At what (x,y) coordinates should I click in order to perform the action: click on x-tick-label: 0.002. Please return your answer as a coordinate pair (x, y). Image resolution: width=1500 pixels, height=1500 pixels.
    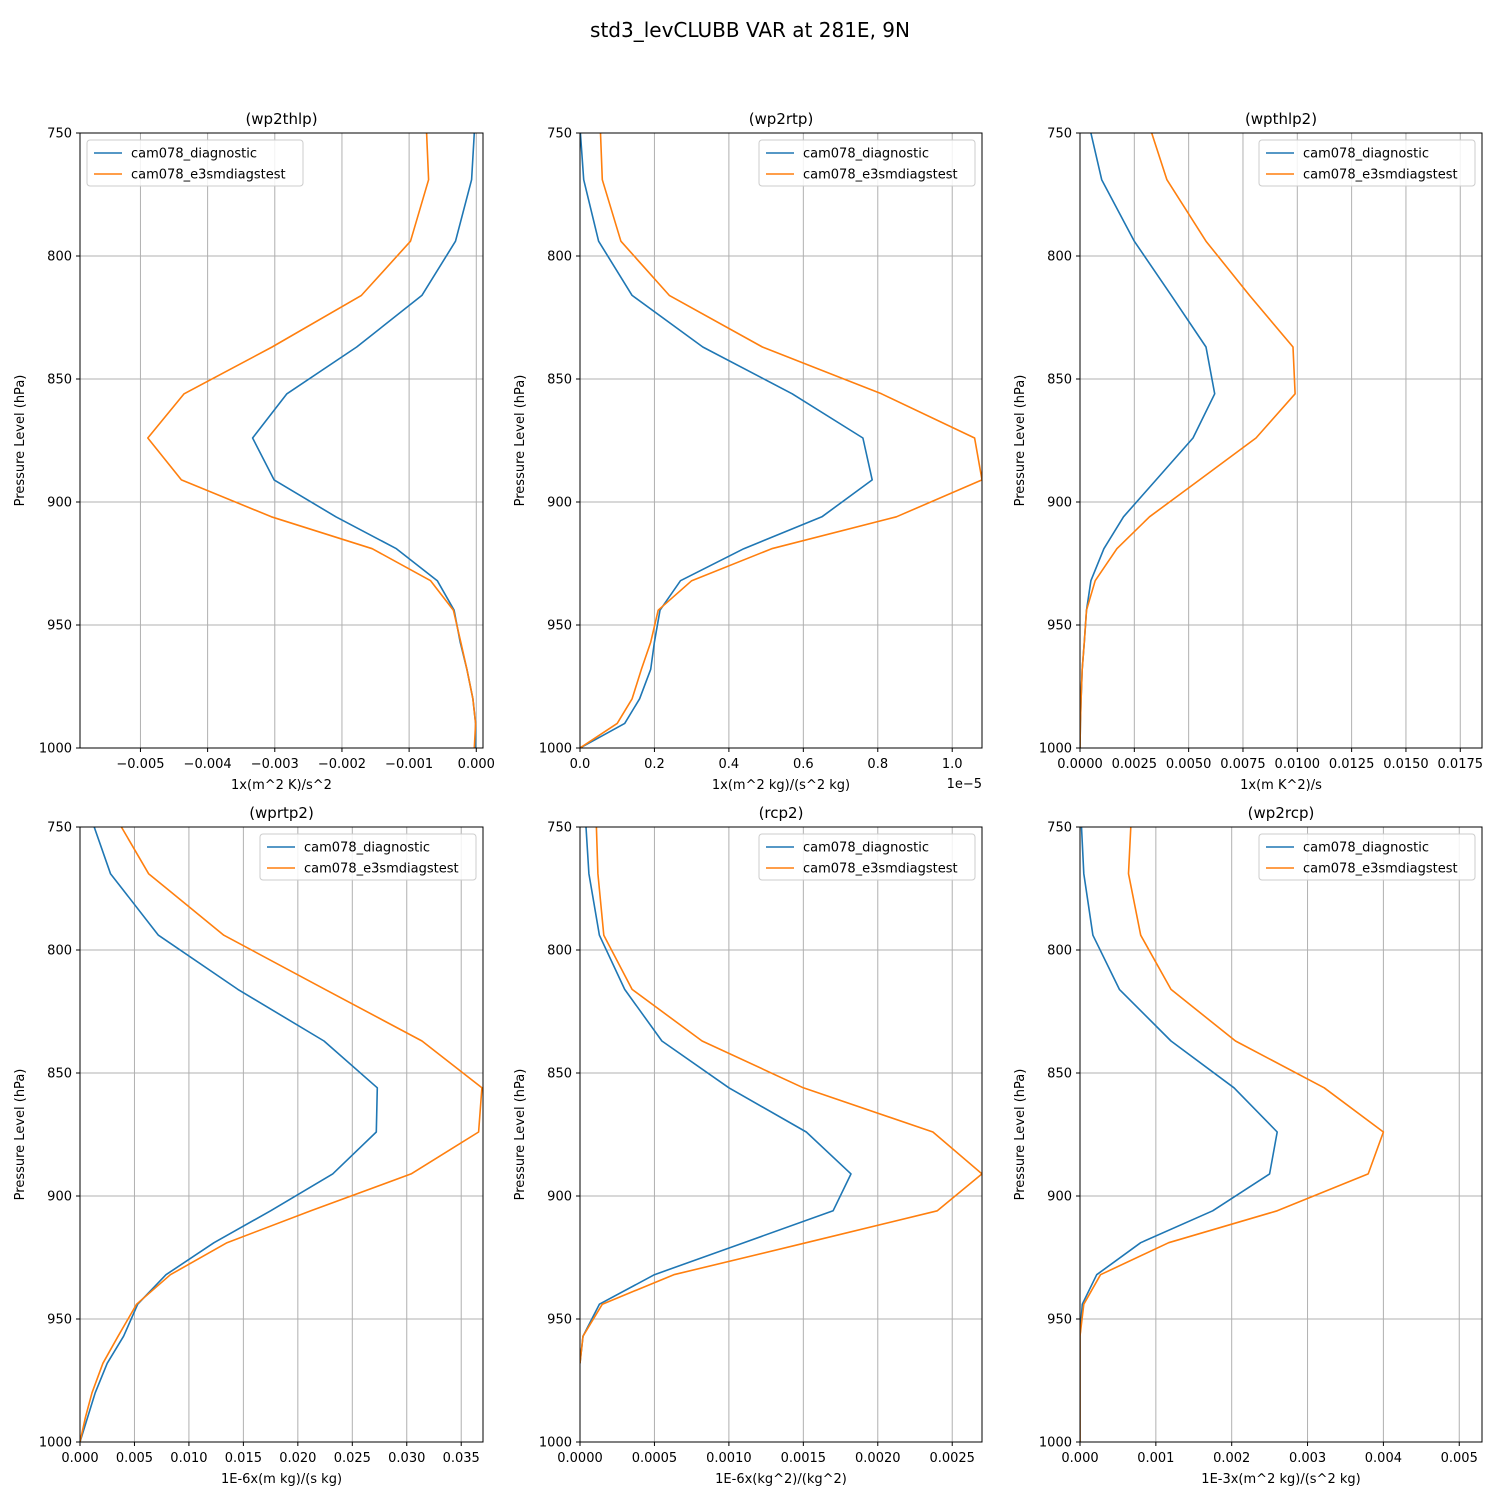
    Looking at the image, I should click on (1231, 1458).